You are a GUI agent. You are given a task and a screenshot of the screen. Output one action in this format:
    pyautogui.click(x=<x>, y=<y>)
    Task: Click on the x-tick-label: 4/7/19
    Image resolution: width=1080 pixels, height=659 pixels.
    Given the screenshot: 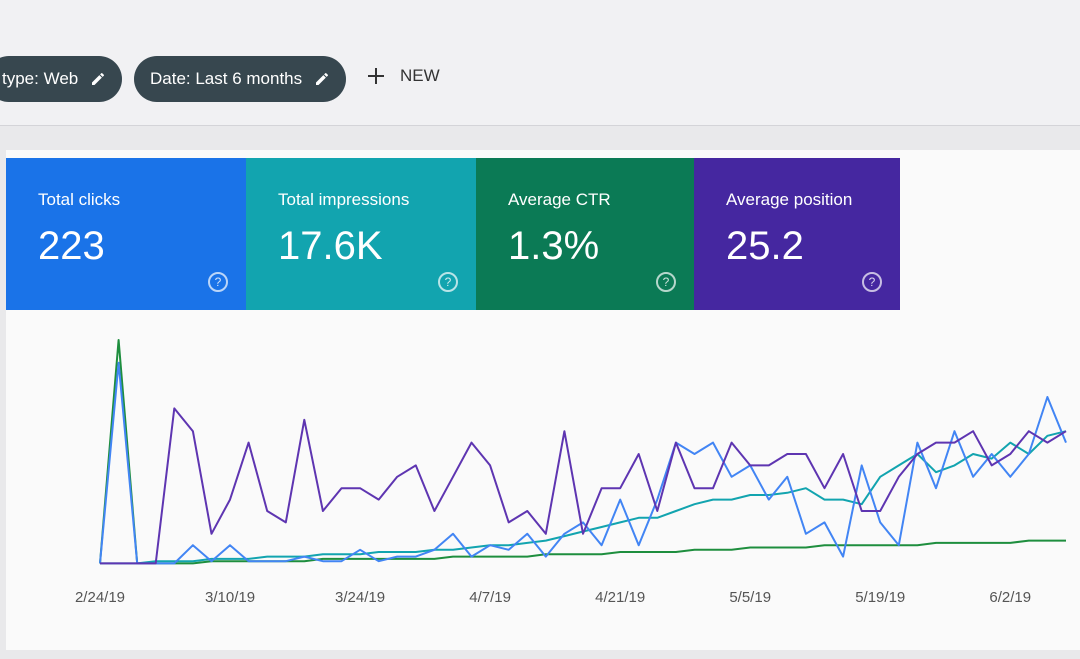 What is the action you would take?
    pyautogui.click(x=490, y=597)
    